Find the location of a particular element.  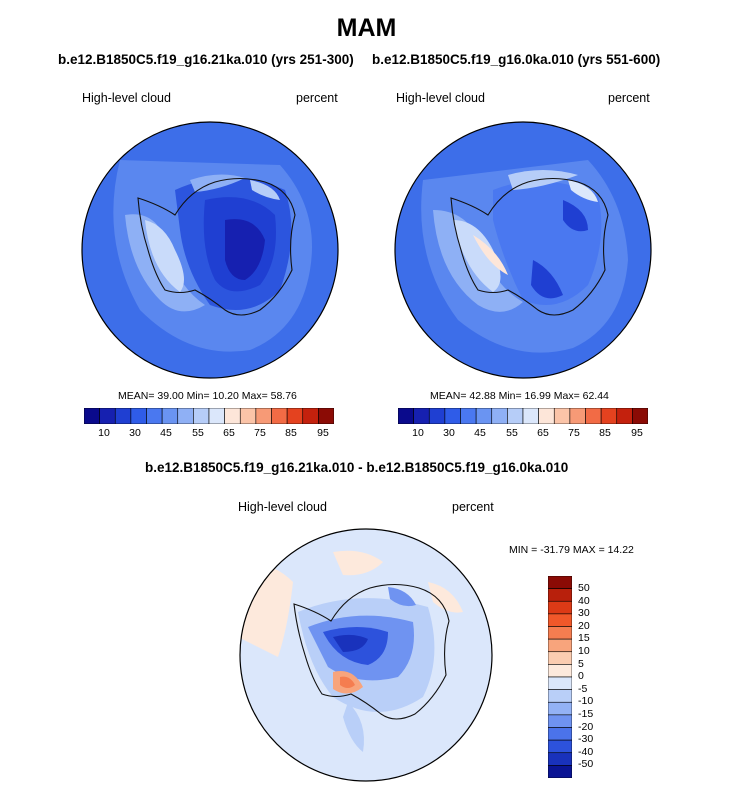

cb1-tick: 10 is located at coordinates (104, 433).